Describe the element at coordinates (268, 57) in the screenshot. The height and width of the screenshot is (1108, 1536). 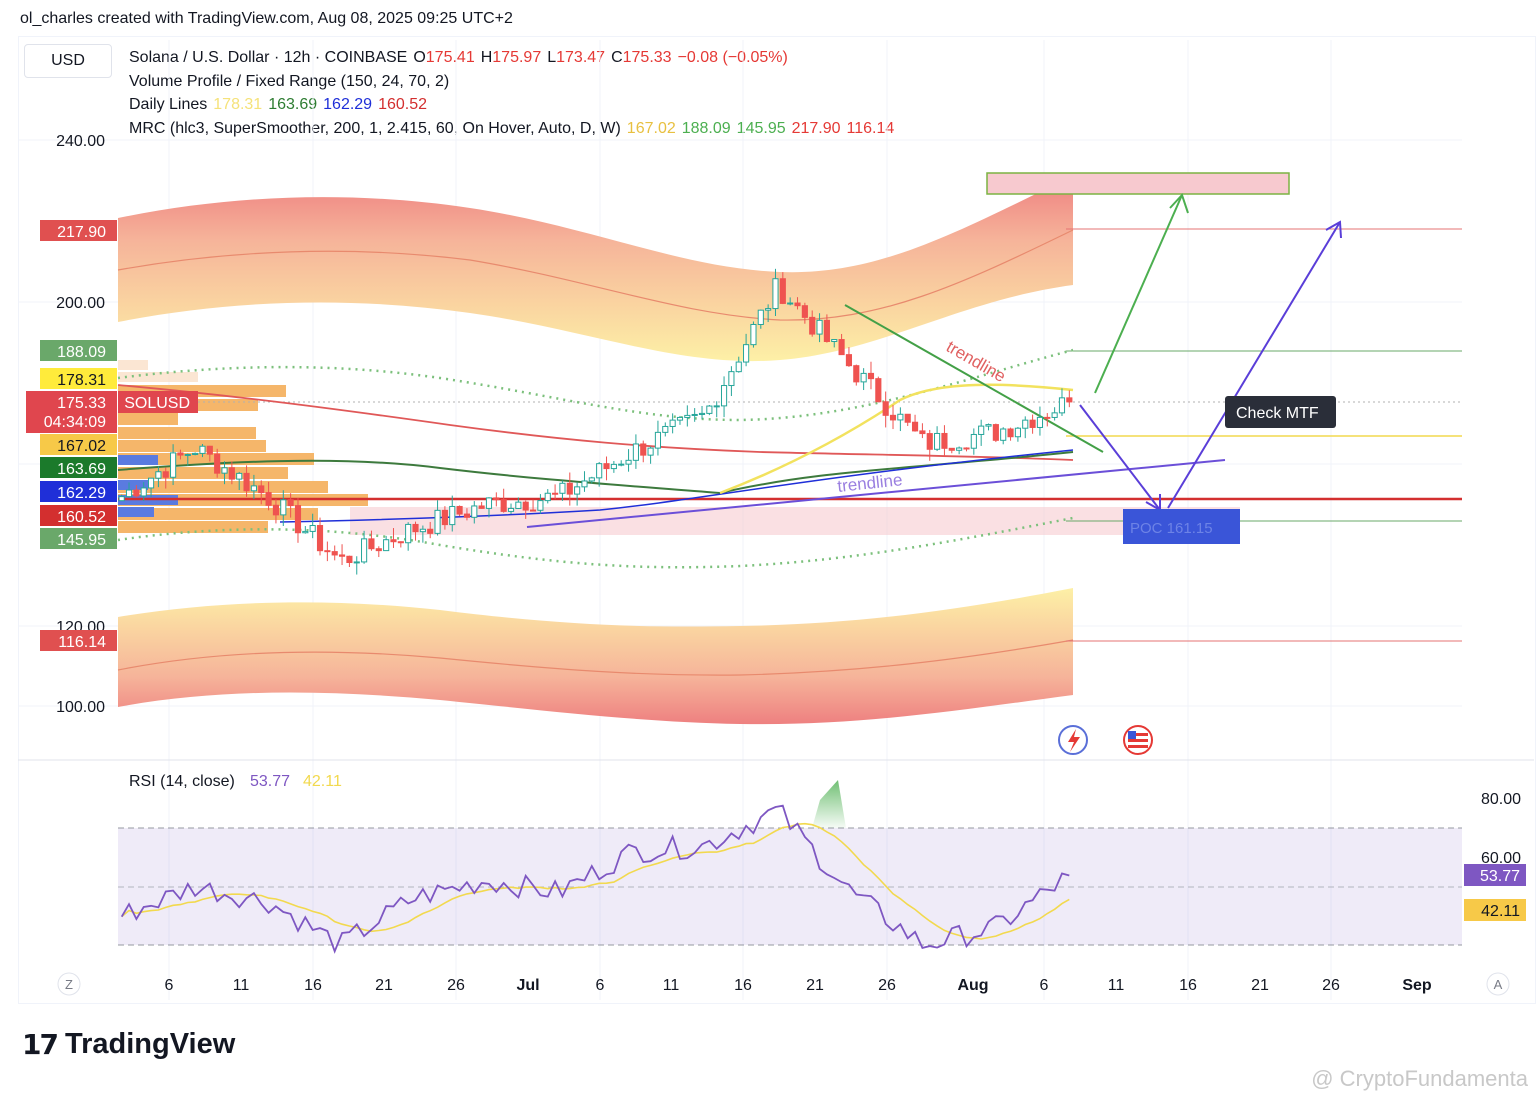
I see `symbol-name: Solana / U.S. Dollar · 12h · COINBASE` at that location.